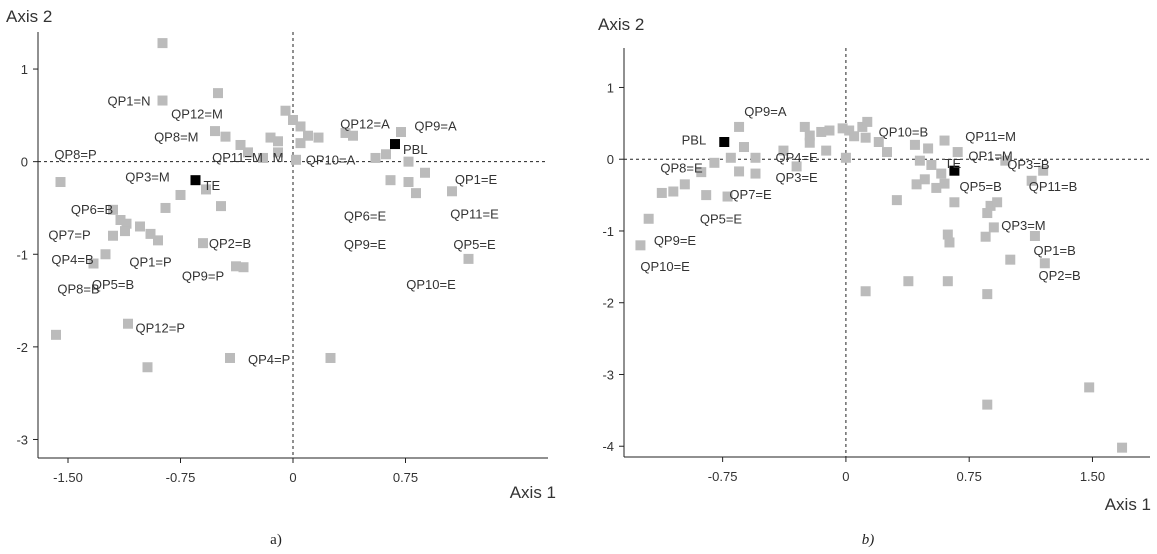  I want to click on point-label: QP3=B, so click(1028, 164).